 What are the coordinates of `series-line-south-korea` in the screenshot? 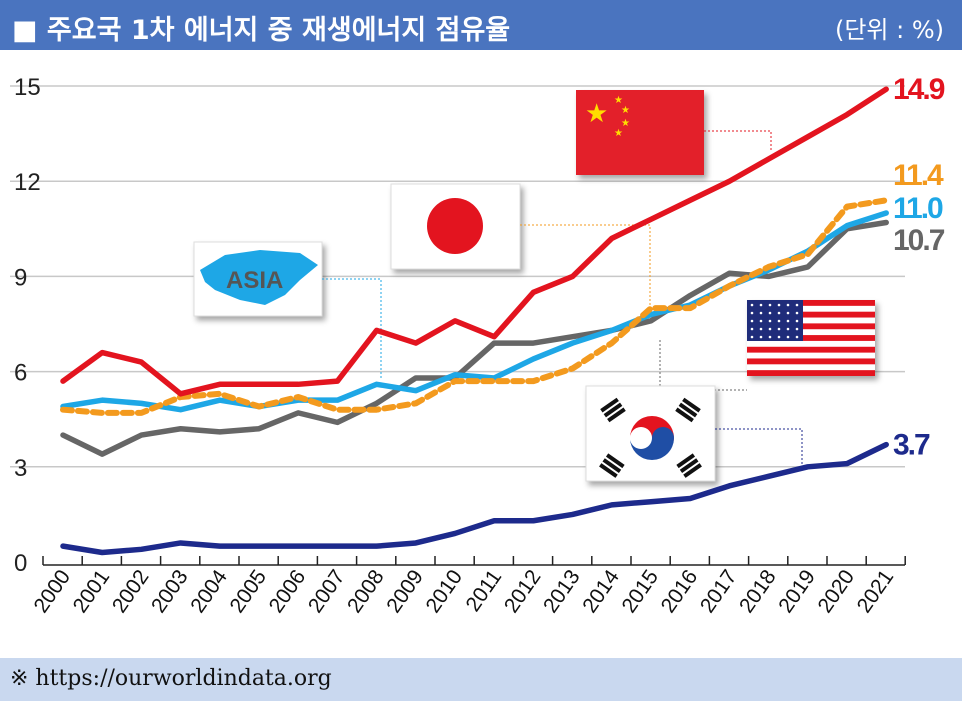 It's located at (474, 498).